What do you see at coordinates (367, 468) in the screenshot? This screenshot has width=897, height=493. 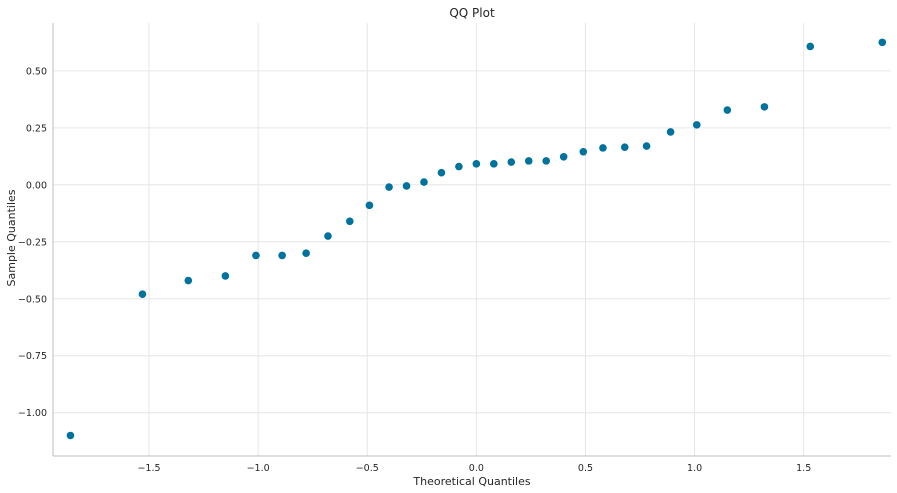 I see `x-tick-label: −0.5` at bounding box center [367, 468].